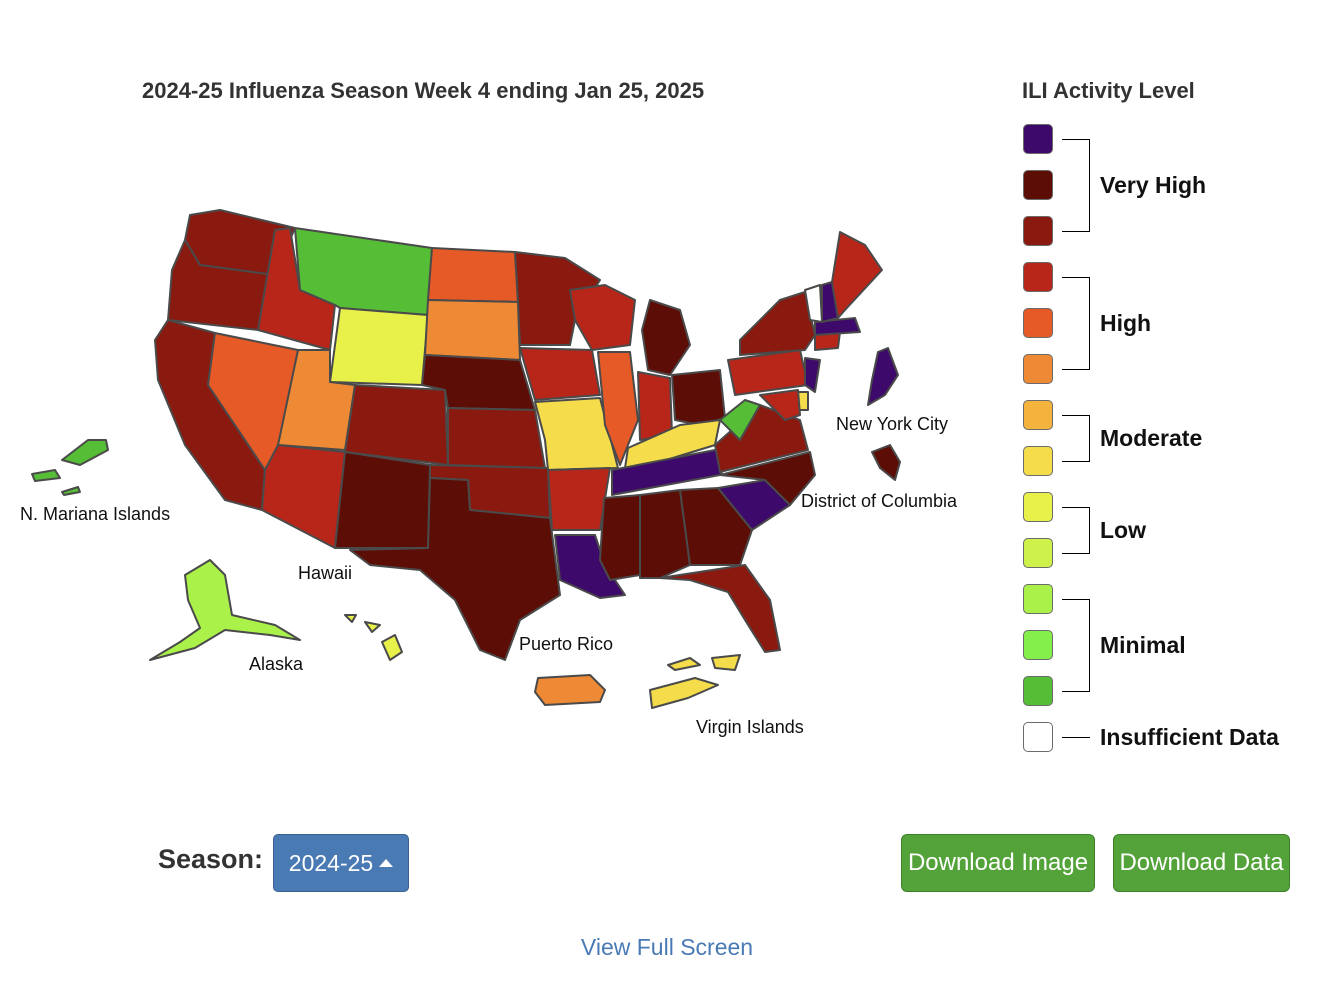 This screenshot has height=986, width=1334. Describe the element at coordinates (579, 499) in the screenshot. I see `state-ar` at that location.